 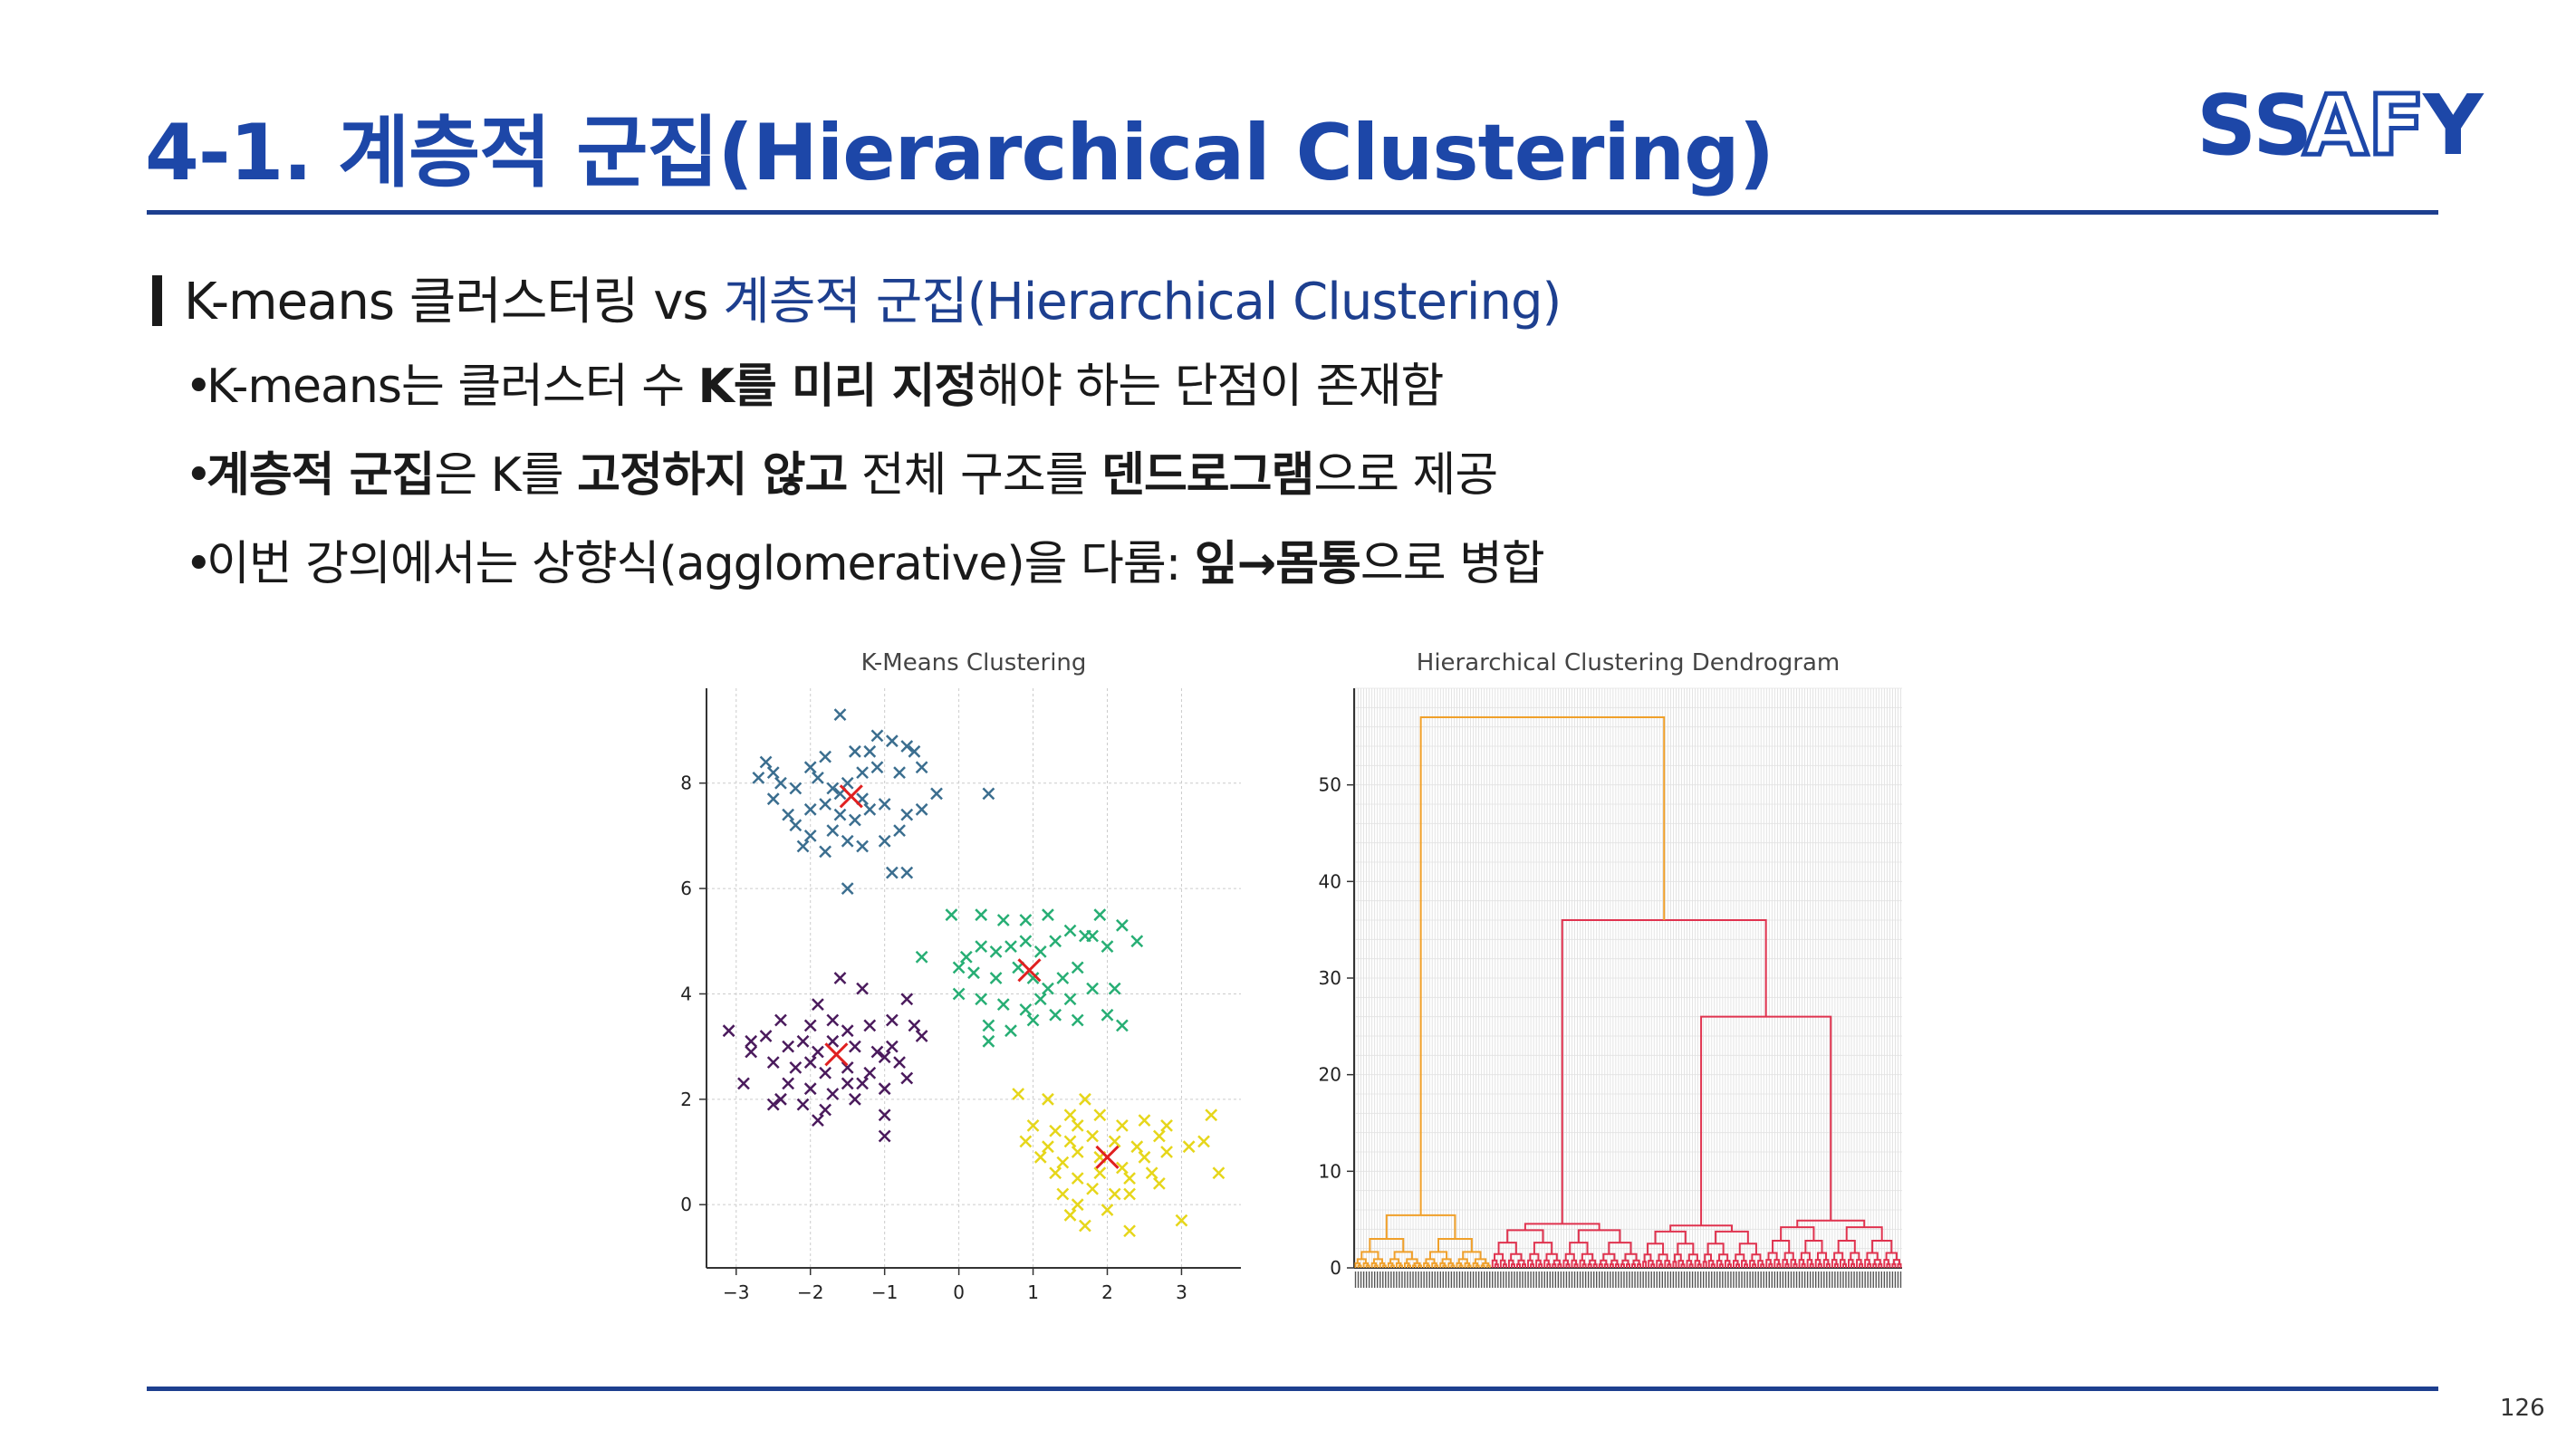 I want to click on subheading-bar-marker, so click(x=157, y=300).